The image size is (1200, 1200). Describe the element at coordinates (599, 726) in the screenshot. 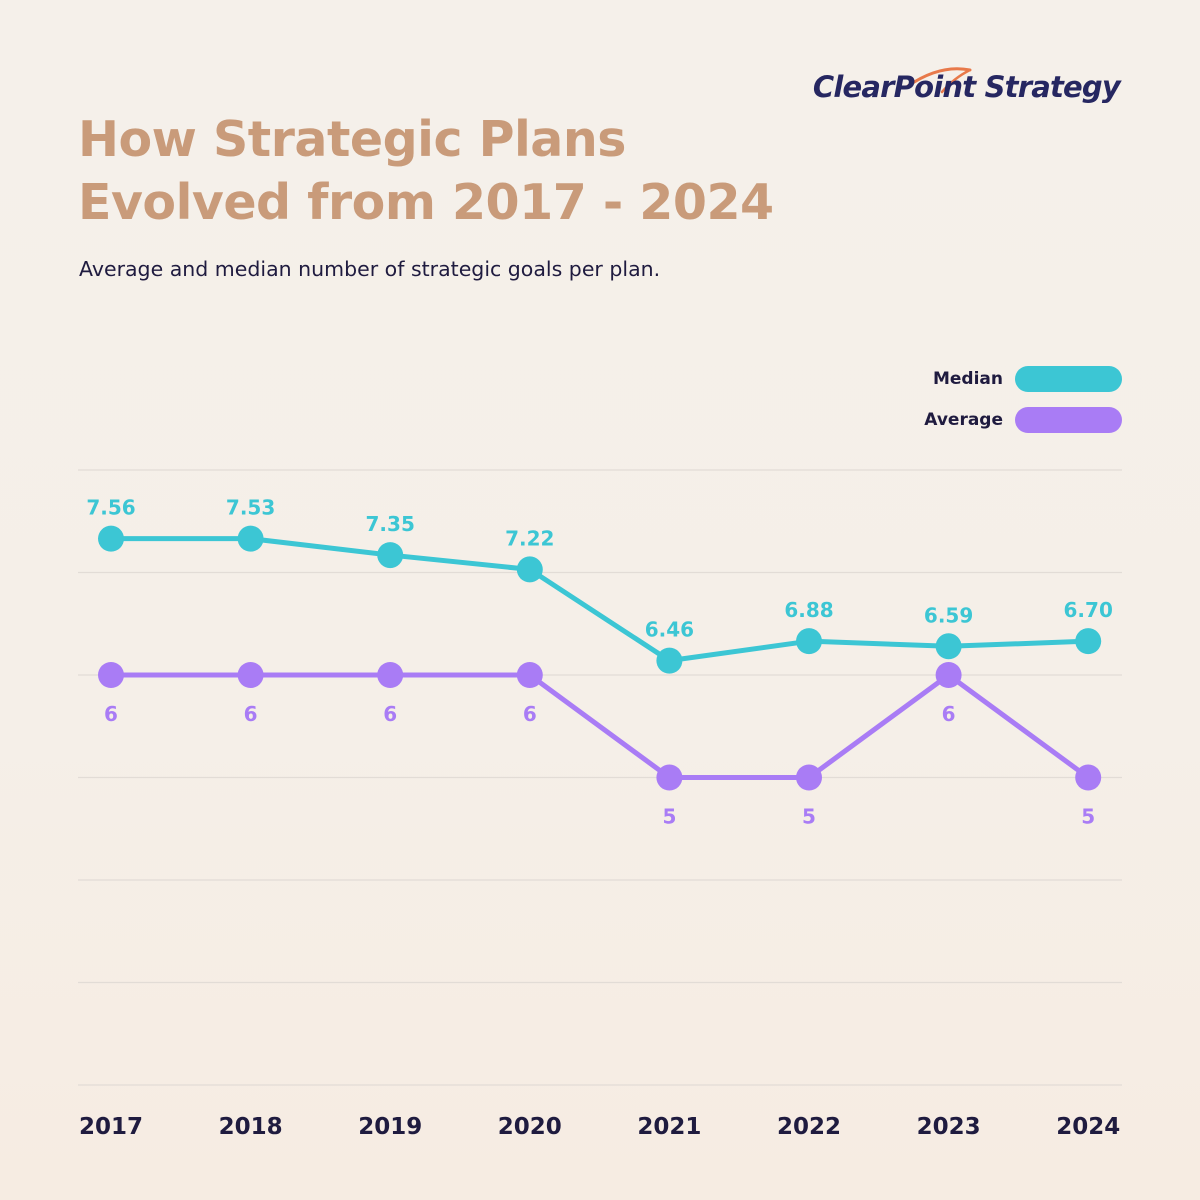

I see `series-line-average` at that location.